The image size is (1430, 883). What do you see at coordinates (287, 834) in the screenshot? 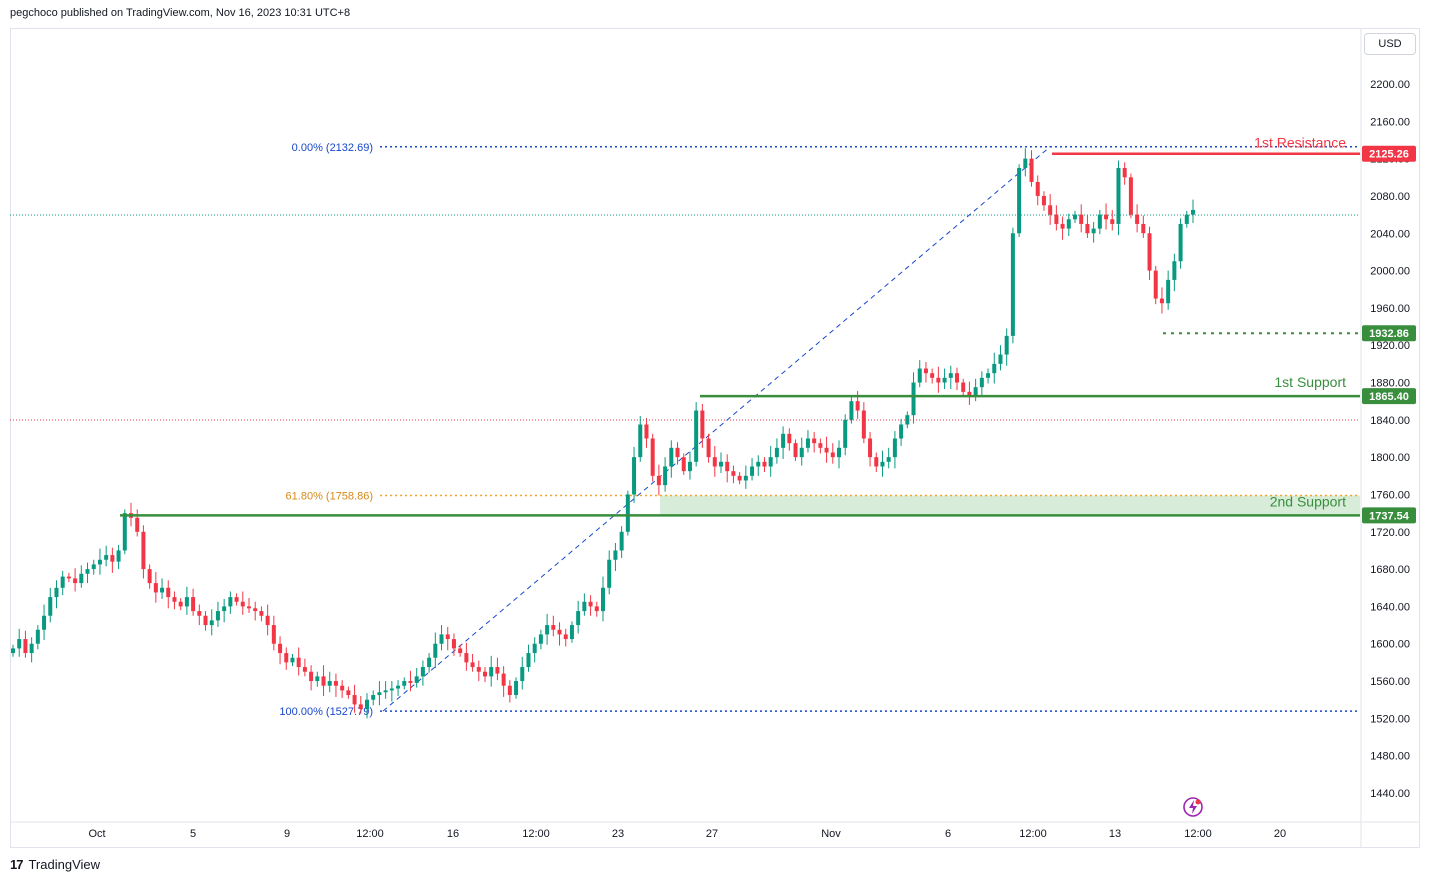
I see `time-tick-label: 9` at bounding box center [287, 834].